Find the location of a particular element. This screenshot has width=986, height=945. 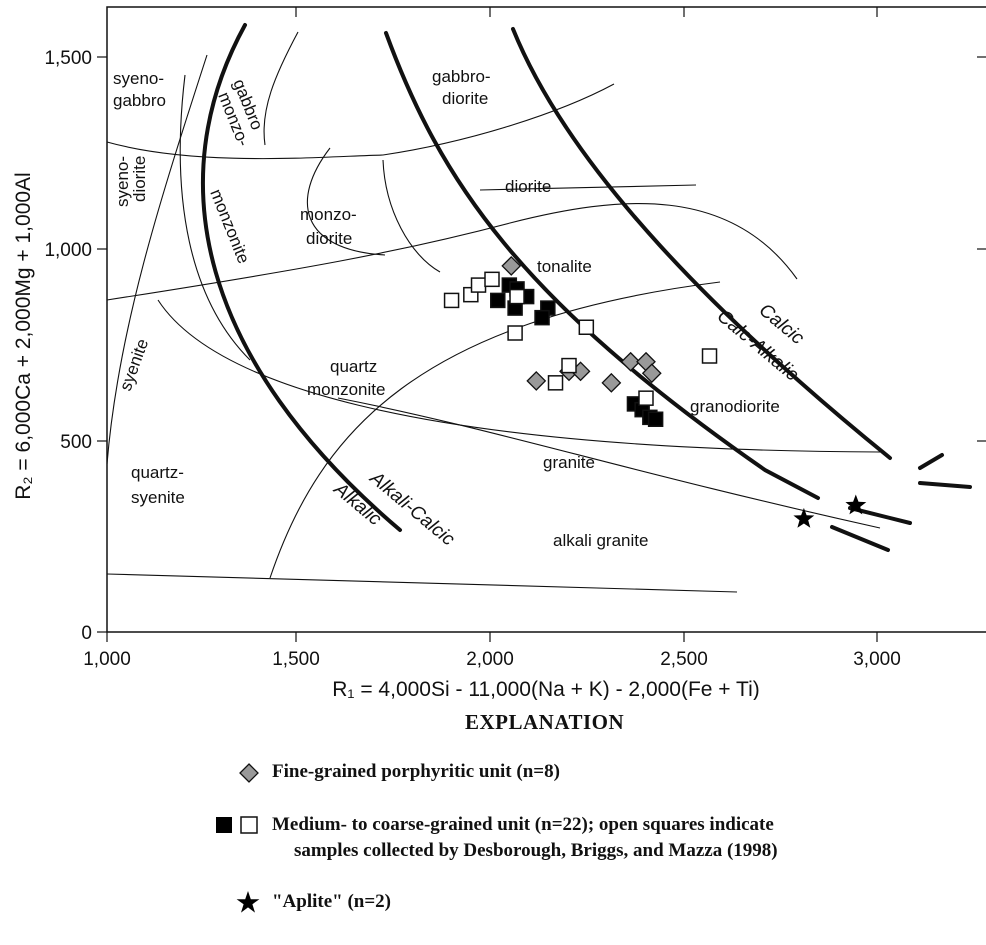

field-label-syeno-gabbro: syeno- is located at coordinates (138, 78).